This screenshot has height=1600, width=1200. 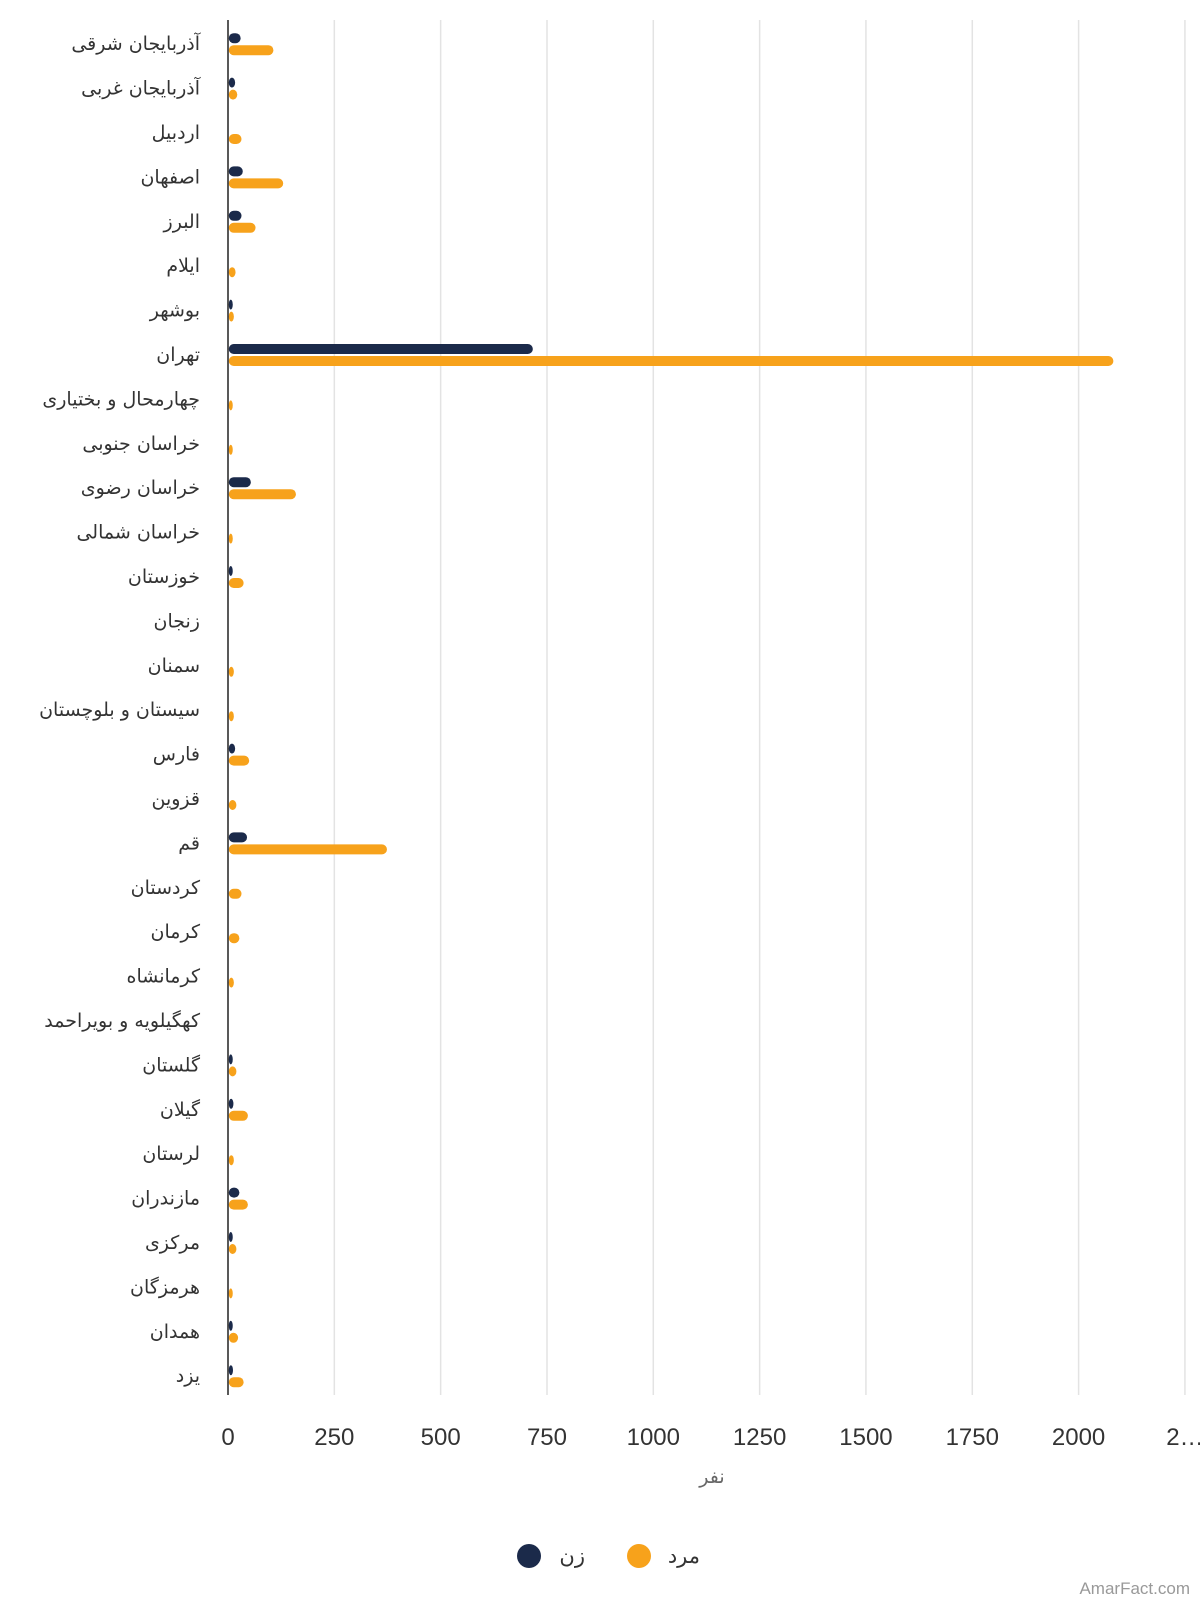 I want to click on category-label: فارس, so click(x=176, y=755).